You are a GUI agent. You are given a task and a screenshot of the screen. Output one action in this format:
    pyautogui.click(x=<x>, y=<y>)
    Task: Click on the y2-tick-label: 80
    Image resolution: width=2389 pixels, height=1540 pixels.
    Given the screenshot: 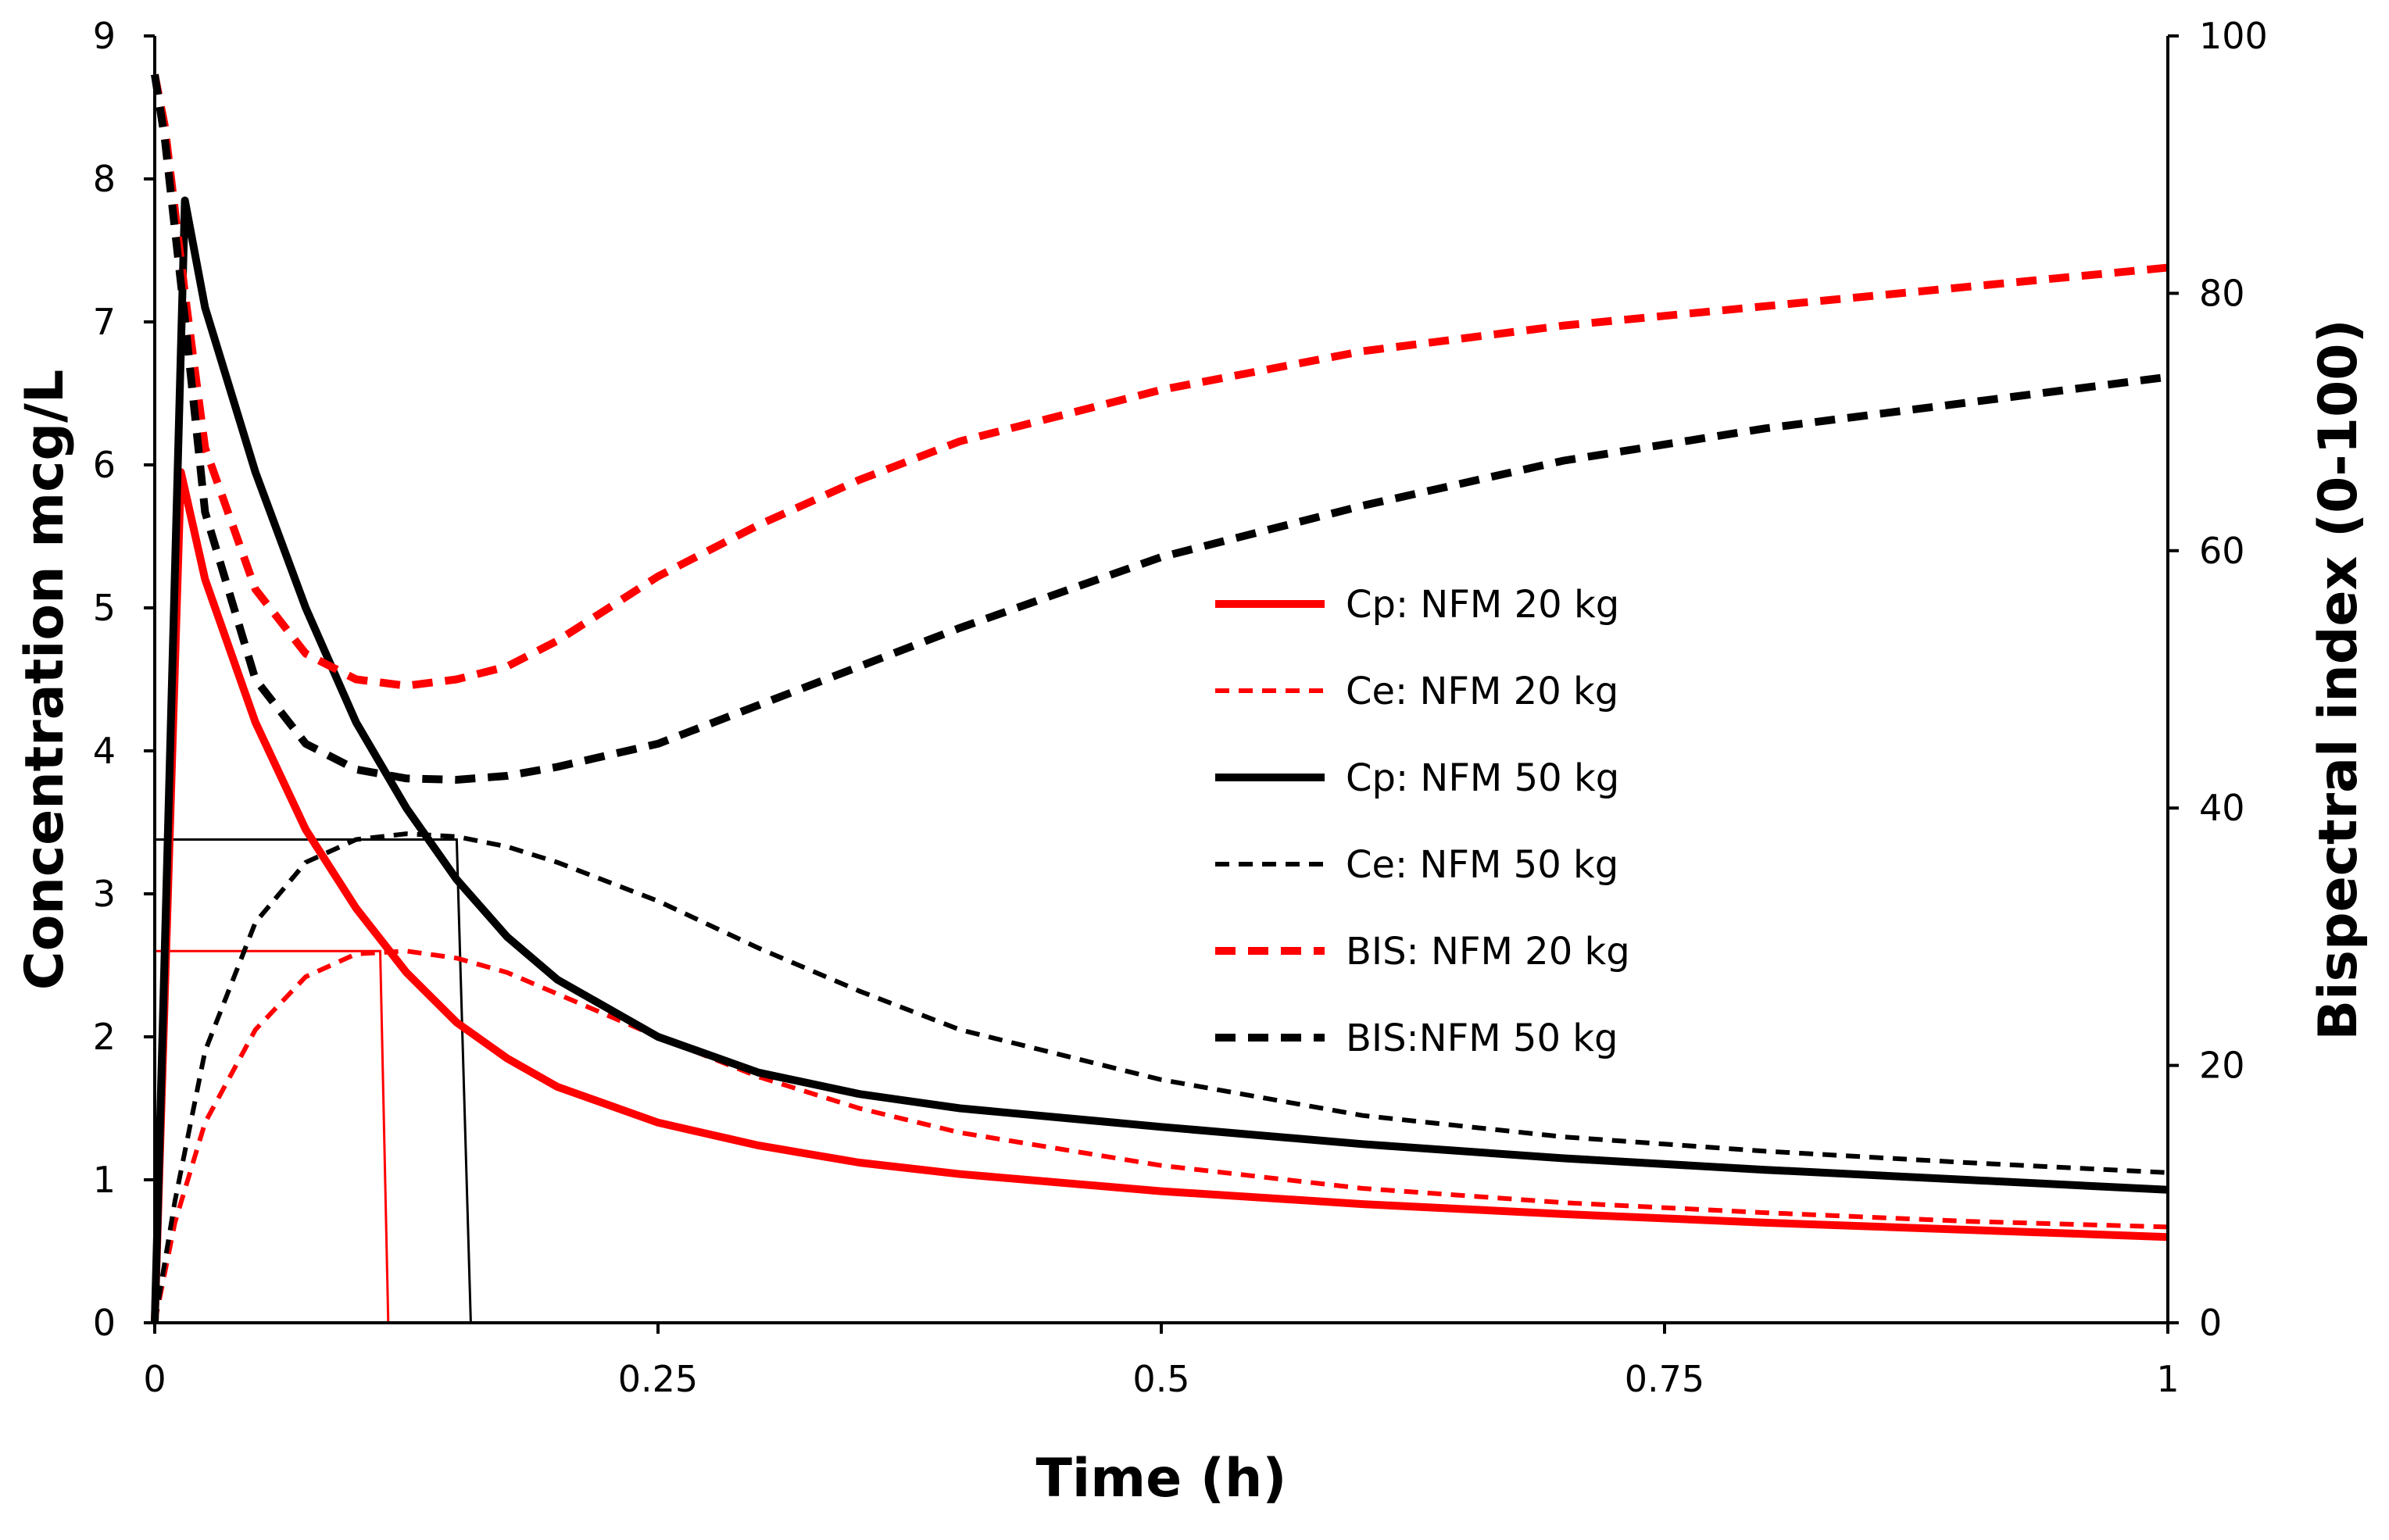 What is the action you would take?
    pyautogui.click(x=2222, y=293)
    